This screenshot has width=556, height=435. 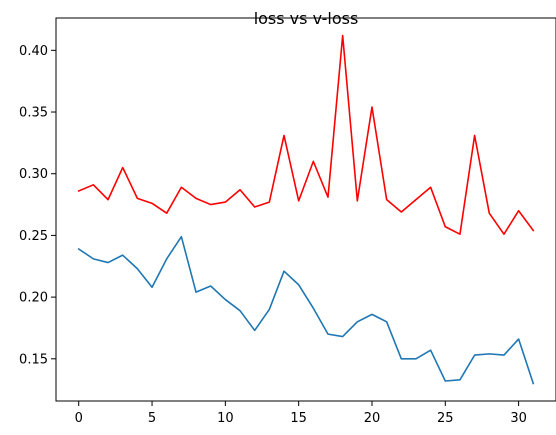 What do you see at coordinates (298, 418) in the screenshot?
I see `x-tick-label-3: 15` at bounding box center [298, 418].